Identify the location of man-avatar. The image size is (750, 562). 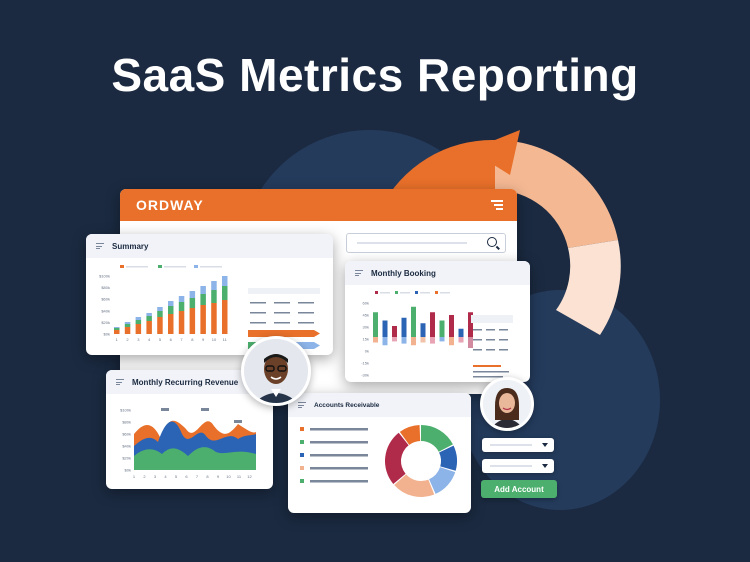
(276, 371).